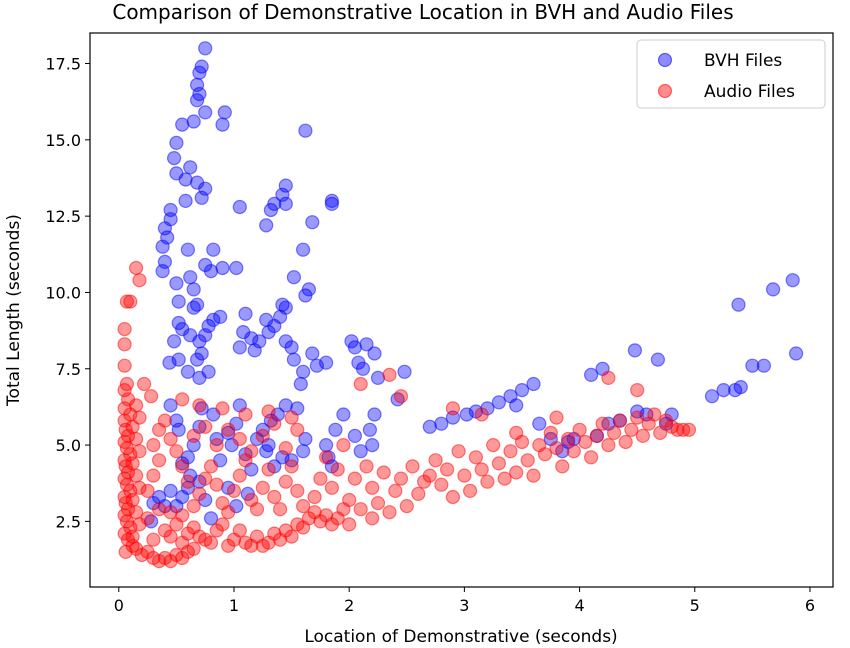 This screenshot has height=648, width=850. I want to click on y-tick-label: 15.0, so click(63, 140).